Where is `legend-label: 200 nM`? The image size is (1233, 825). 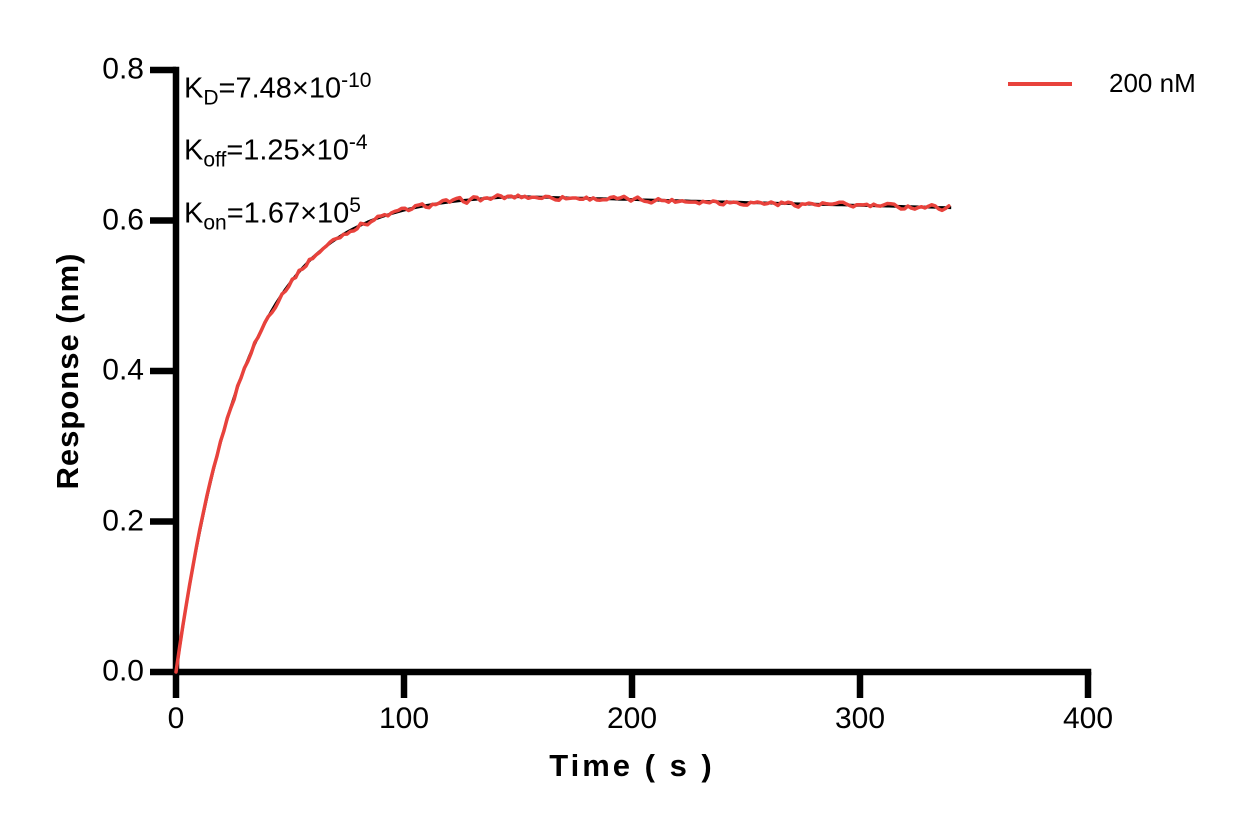 legend-label: 200 nM is located at coordinates (1152, 83).